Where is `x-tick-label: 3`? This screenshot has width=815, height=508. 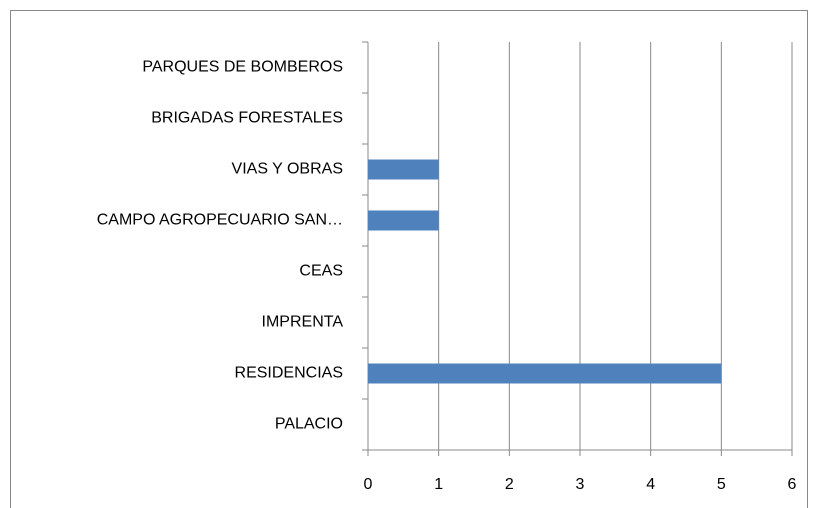
x-tick-label: 3 is located at coordinates (580, 484).